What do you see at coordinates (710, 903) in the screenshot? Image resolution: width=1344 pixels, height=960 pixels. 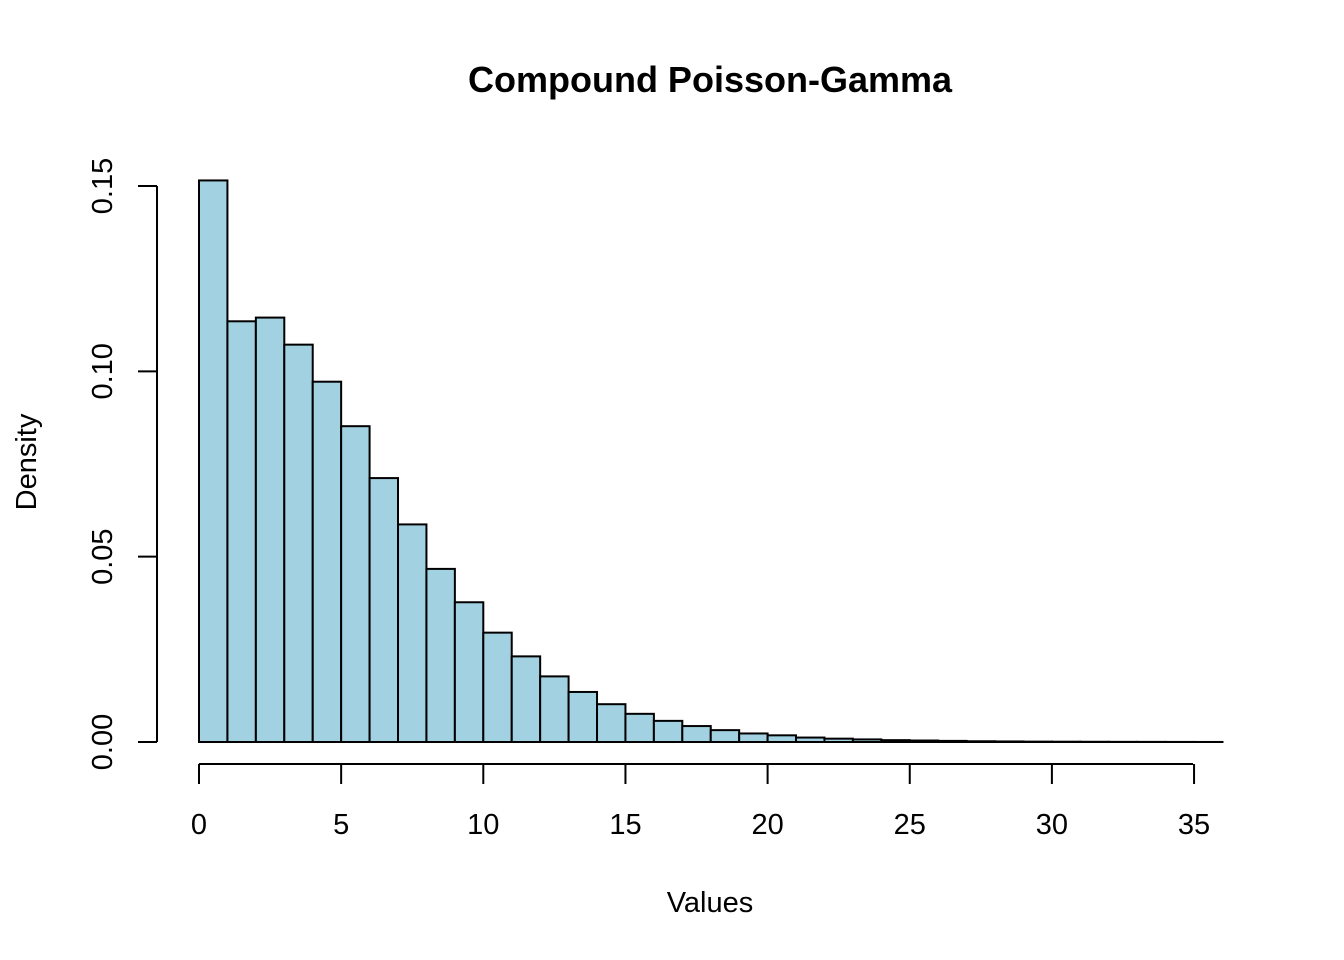 I see `x-axis-label: Values` at bounding box center [710, 903].